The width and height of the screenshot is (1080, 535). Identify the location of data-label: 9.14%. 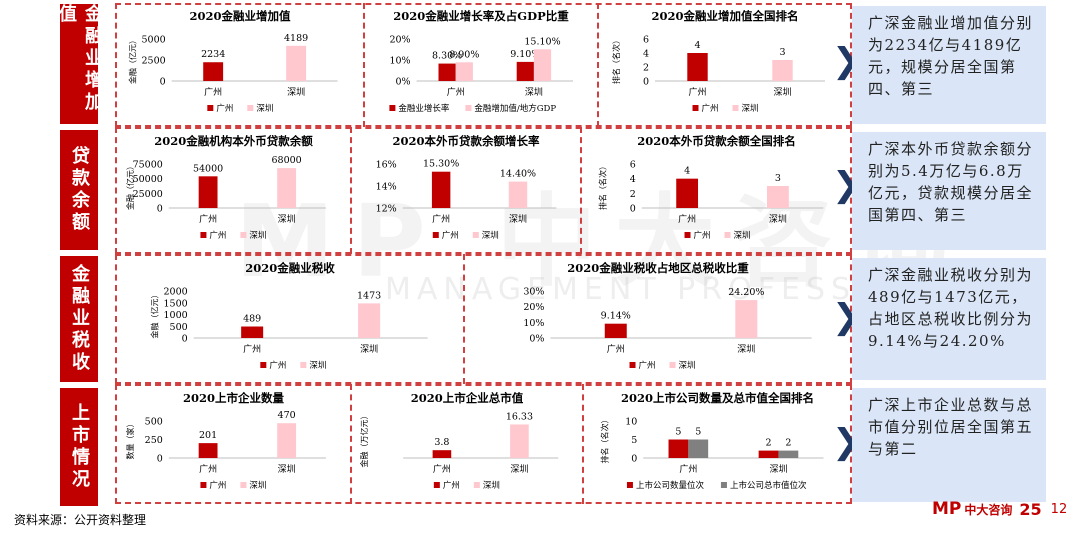
(616, 316).